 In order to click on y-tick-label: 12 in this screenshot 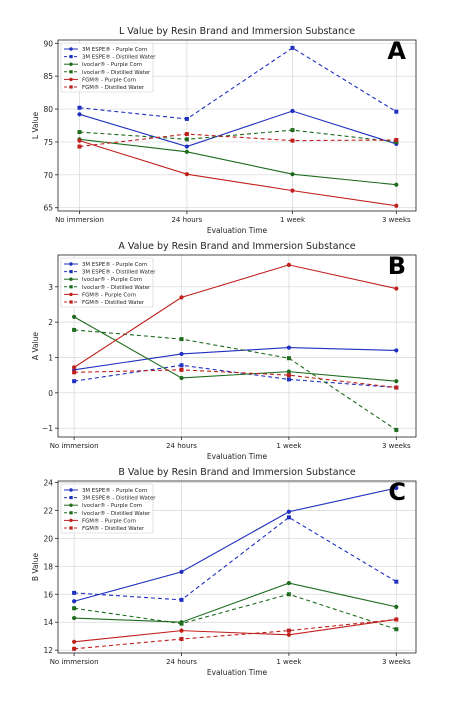, I will do `click(48, 650)`.